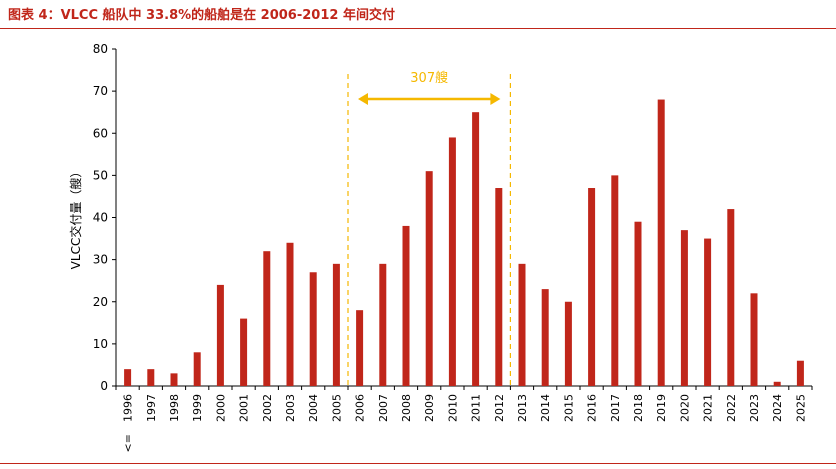 This screenshot has height=469, width=836. Describe the element at coordinates (100, 218) in the screenshot. I see `y-tick-label: 40` at that location.